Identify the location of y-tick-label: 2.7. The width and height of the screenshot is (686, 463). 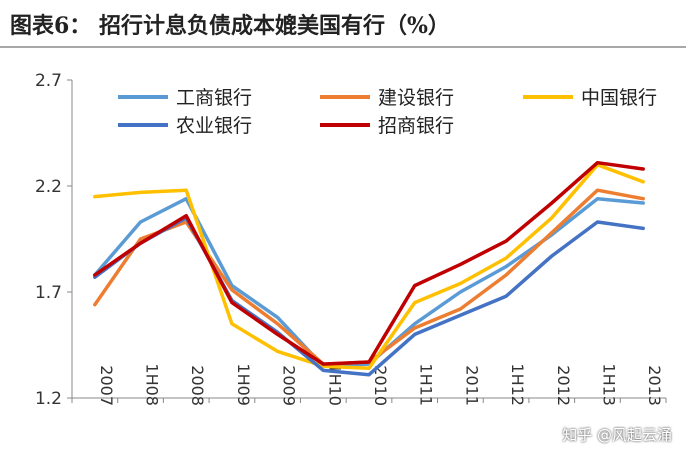
(48, 81).